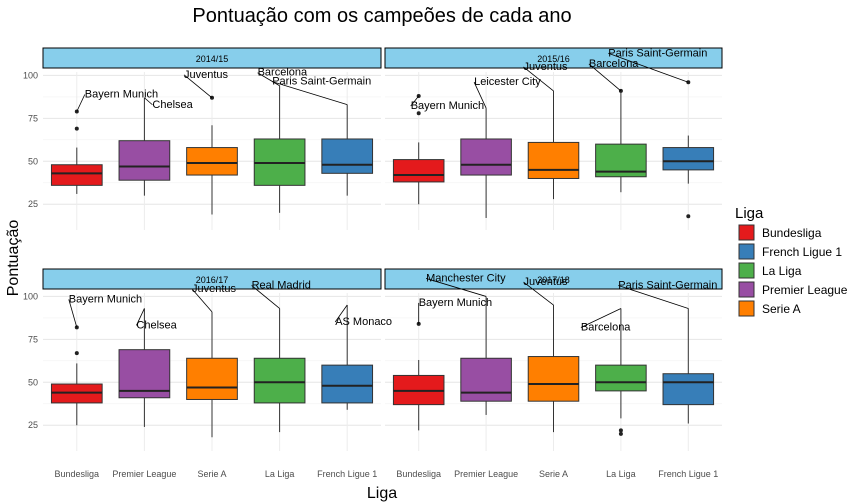 This screenshot has width=864, height=504. What do you see at coordinates (347, 474) in the screenshot?
I see `x-tick-label: French Ligue 1` at bounding box center [347, 474].